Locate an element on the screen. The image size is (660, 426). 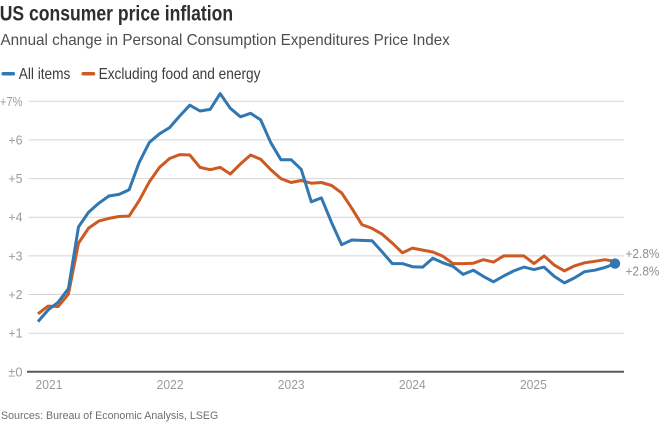
svg-text: 2021 is located at coordinates (49, 385).